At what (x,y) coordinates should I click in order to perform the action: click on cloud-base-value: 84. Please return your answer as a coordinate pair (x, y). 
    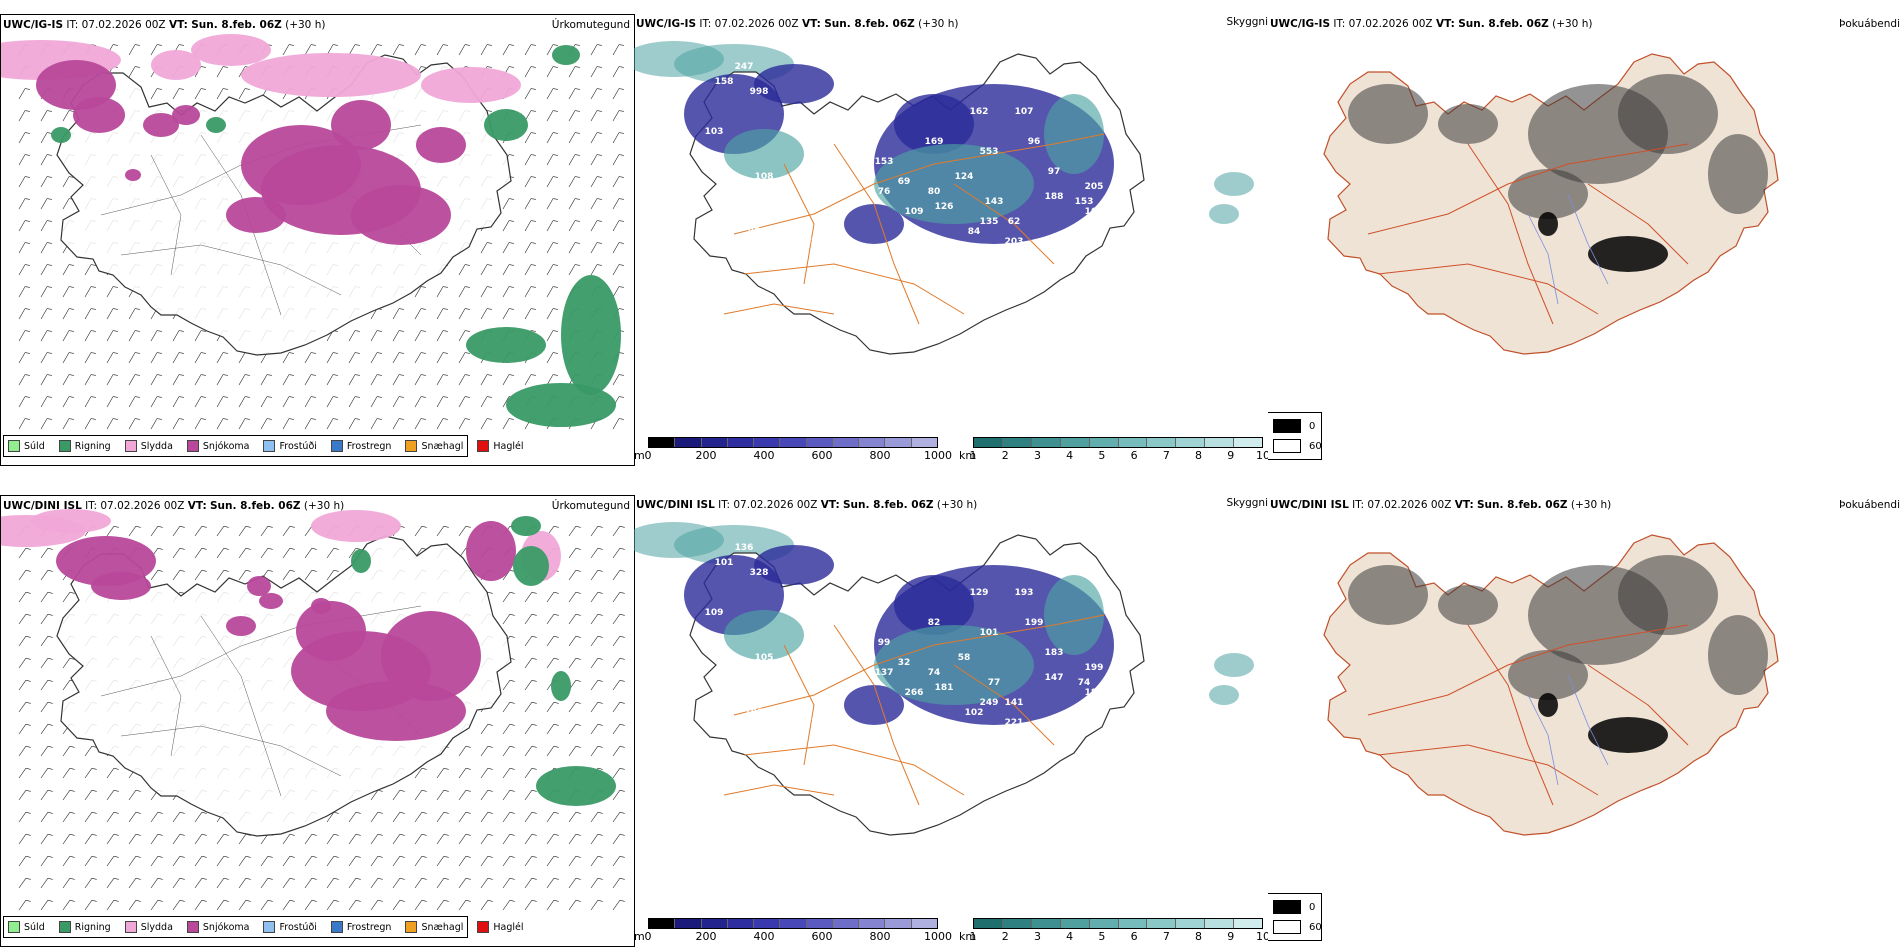
    Looking at the image, I should click on (974, 232).